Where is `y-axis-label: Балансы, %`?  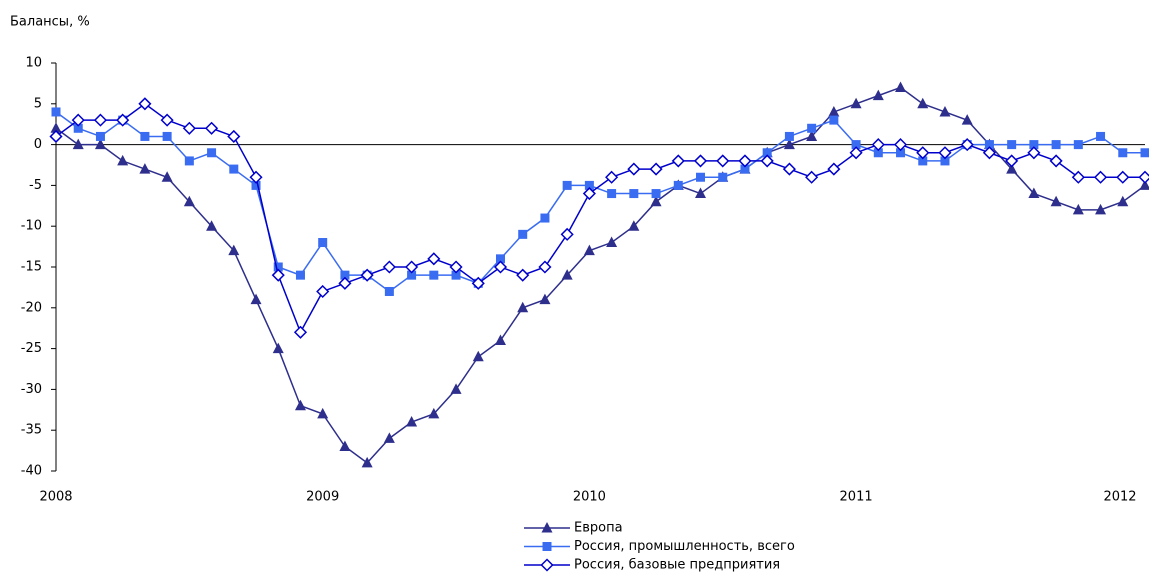
y-axis-label: Балансы, % is located at coordinates (50, 22).